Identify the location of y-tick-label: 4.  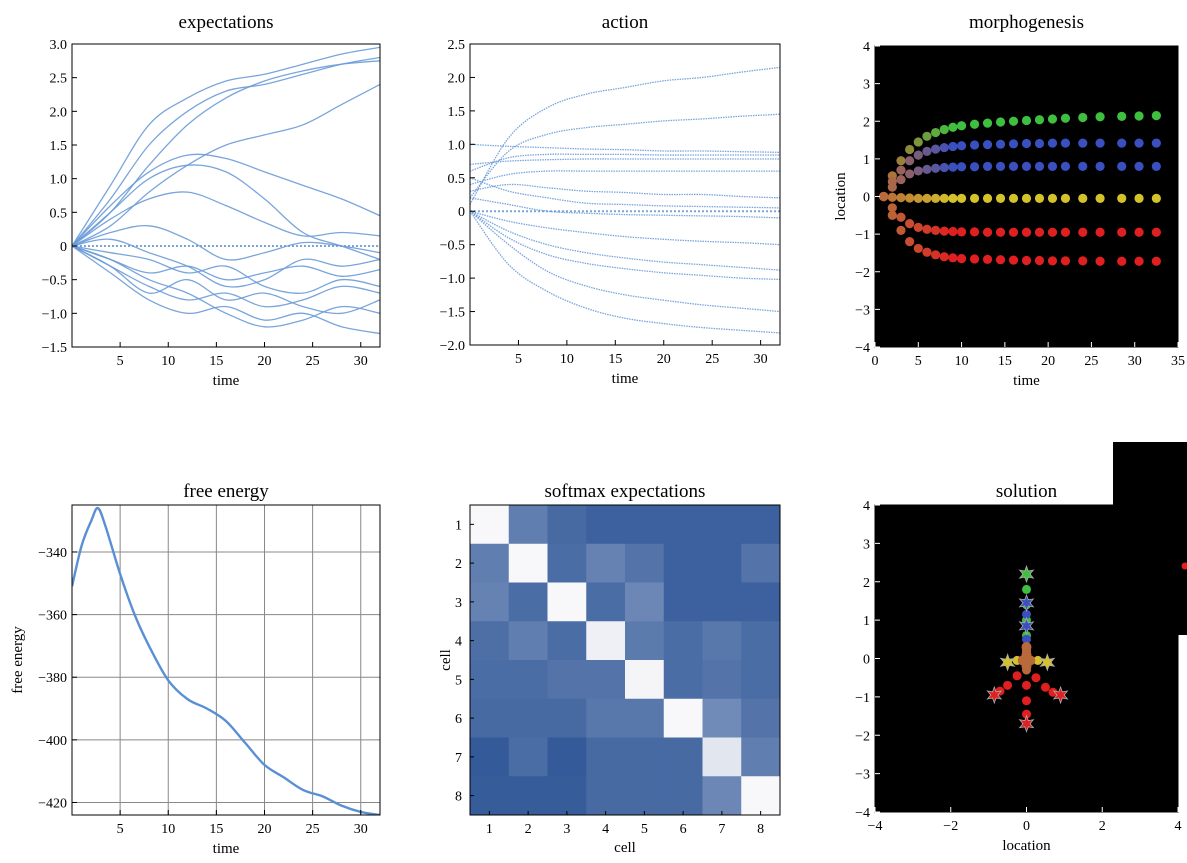
(458, 642).